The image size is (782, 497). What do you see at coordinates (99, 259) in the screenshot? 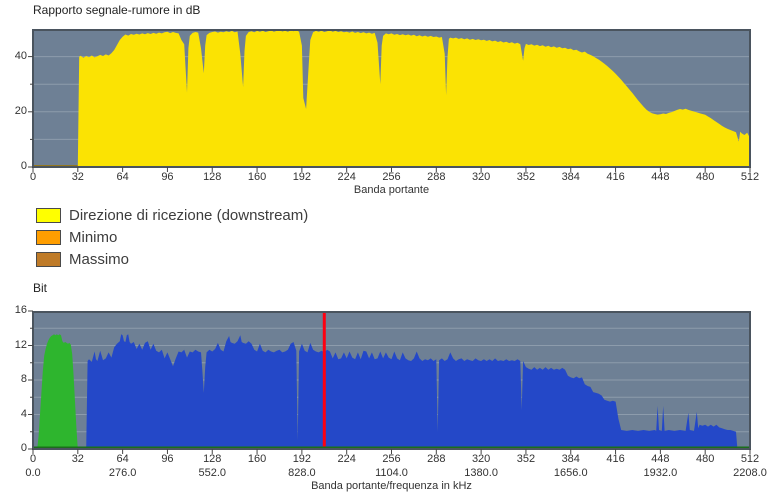
I see `legend-label: Massimo` at bounding box center [99, 259].